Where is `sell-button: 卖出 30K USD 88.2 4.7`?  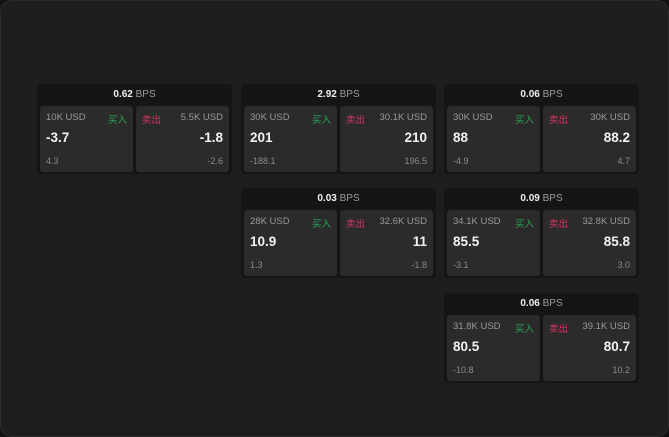 sell-button: 卖出 30K USD 88.2 4.7 is located at coordinates (589, 139).